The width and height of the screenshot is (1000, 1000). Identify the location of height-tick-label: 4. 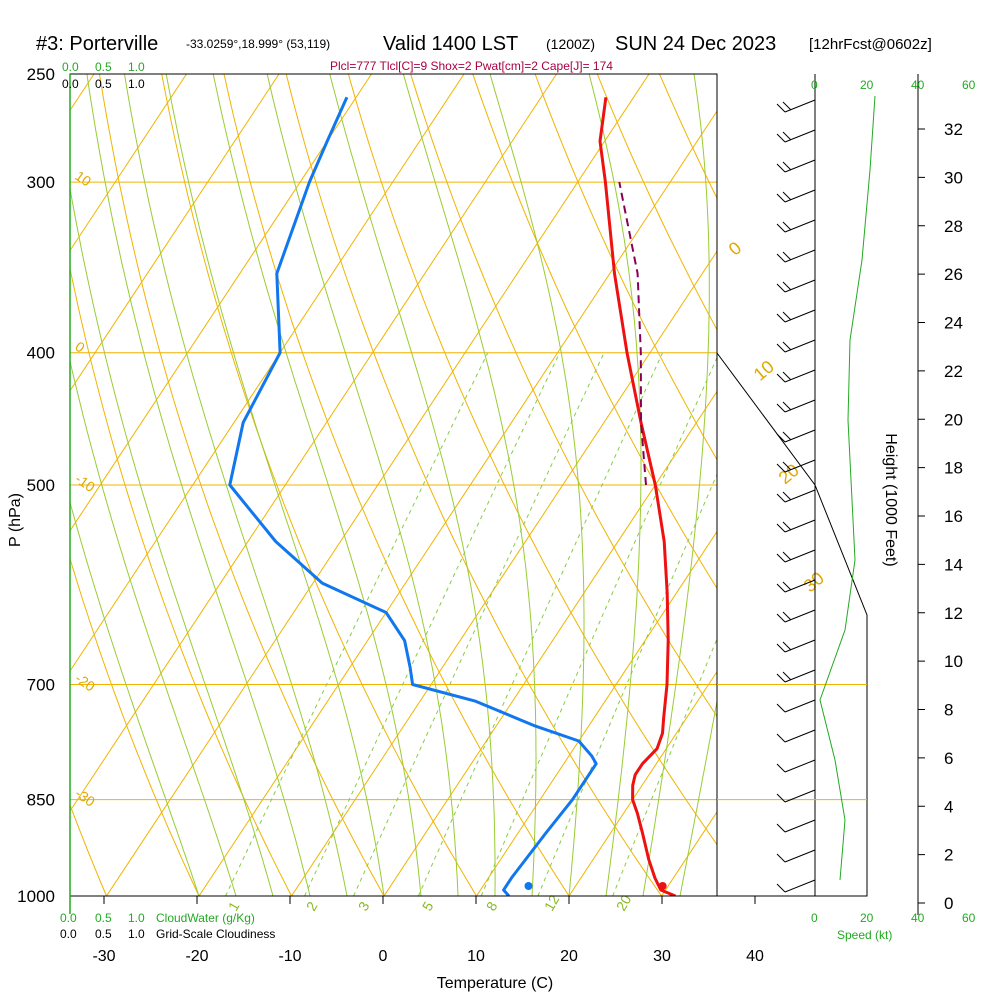
(948, 806).